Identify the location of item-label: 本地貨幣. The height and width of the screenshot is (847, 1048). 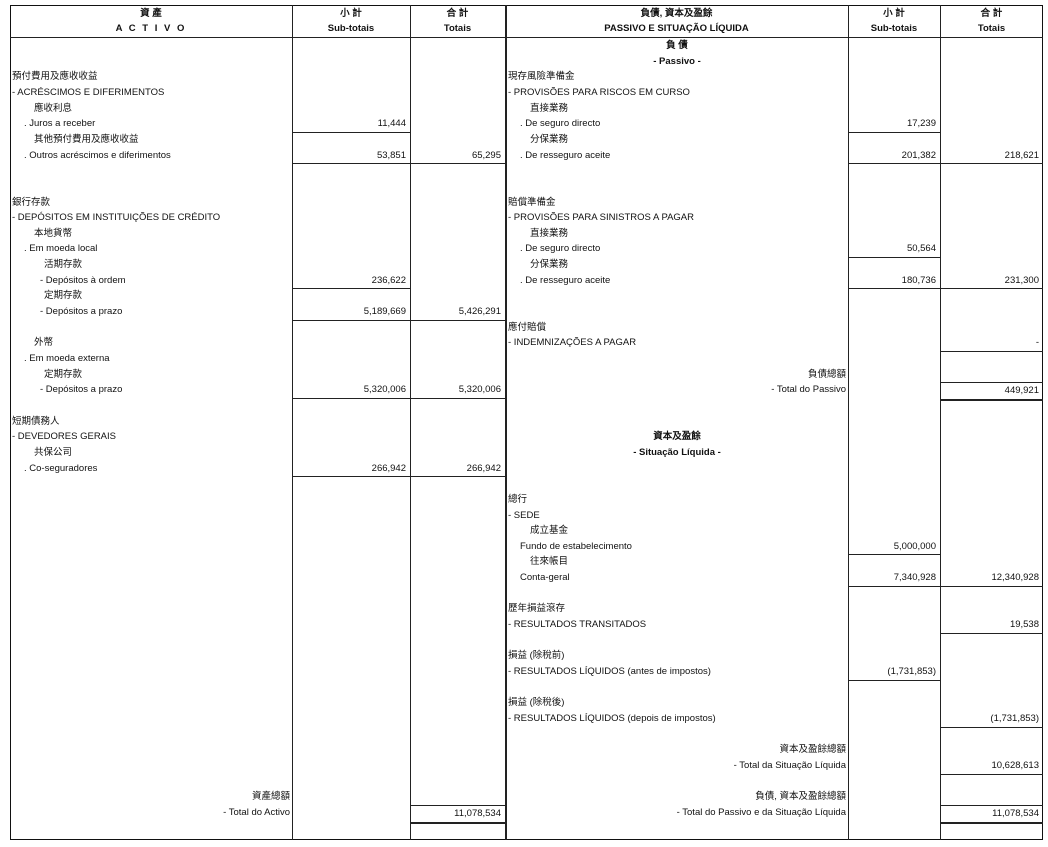
(53, 233).